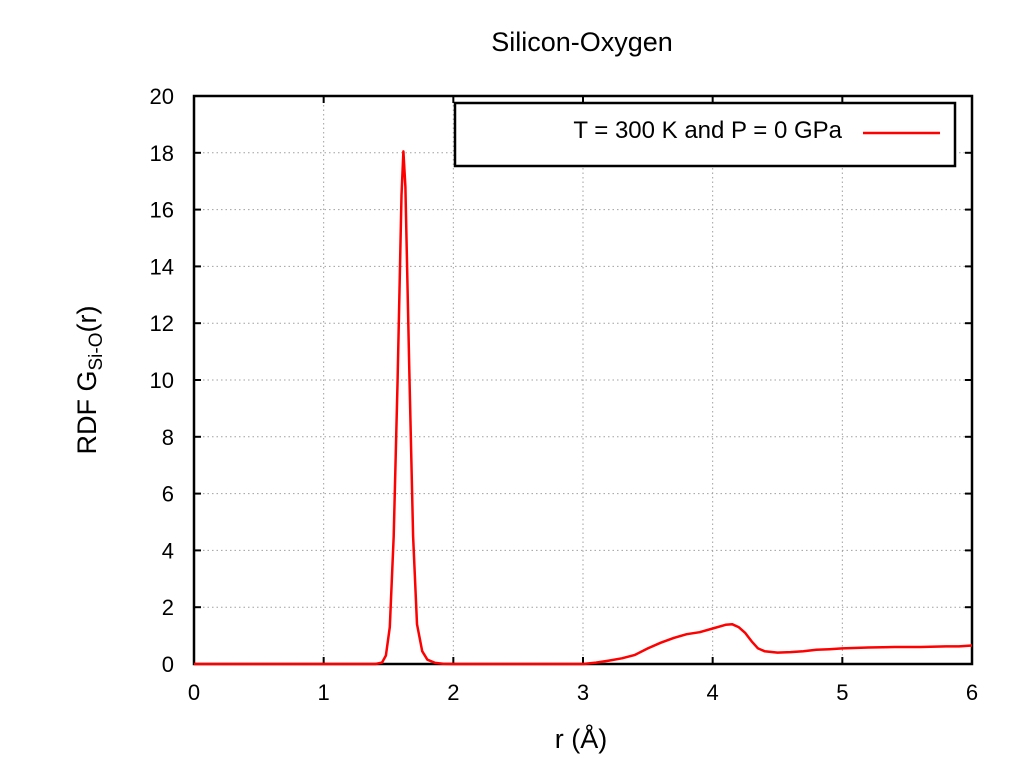 This screenshot has height=768, width=1024. Describe the element at coordinates (713, 692) in the screenshot. I see `x-tick-label: 4` at that location.